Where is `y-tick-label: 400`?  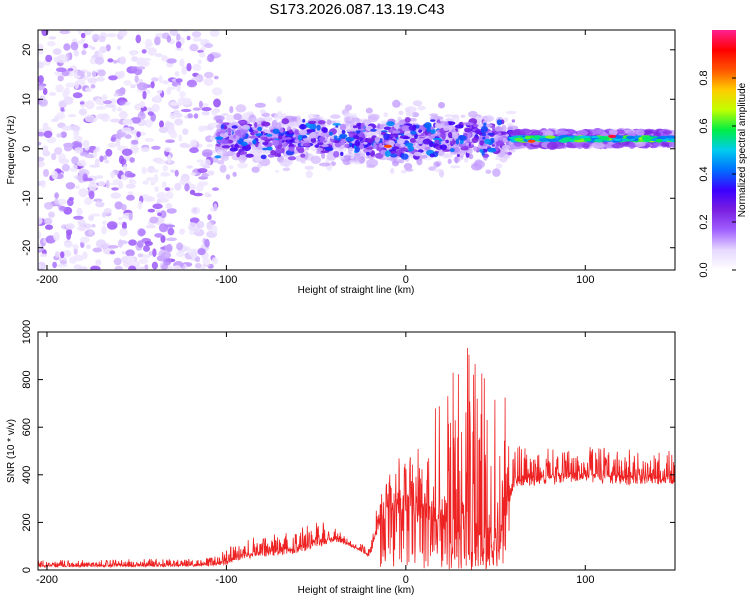
y-tick-label: 400 is located at coordinates (27, 475).